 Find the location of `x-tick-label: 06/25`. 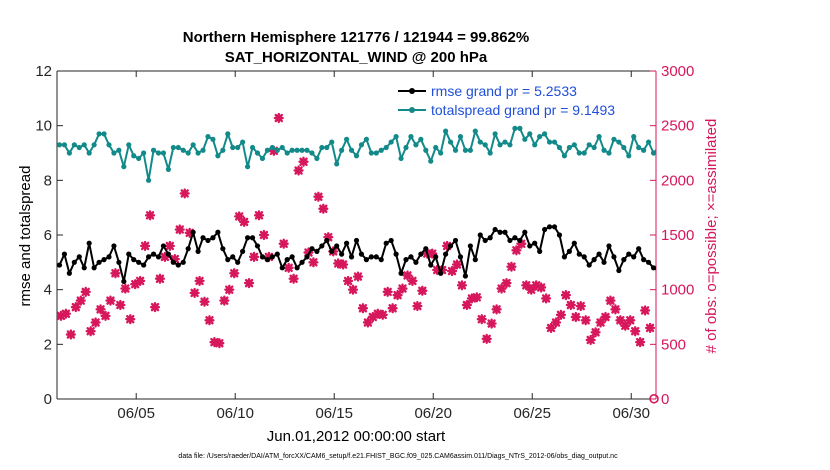

x-tick-label: 06/25 is located at coordinates (532, 413).